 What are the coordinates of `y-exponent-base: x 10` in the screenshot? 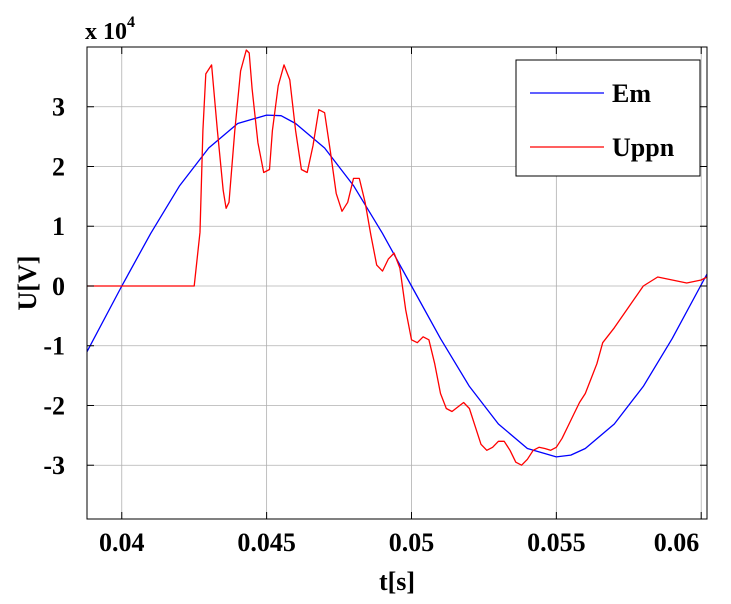 It's located at (106, 32).